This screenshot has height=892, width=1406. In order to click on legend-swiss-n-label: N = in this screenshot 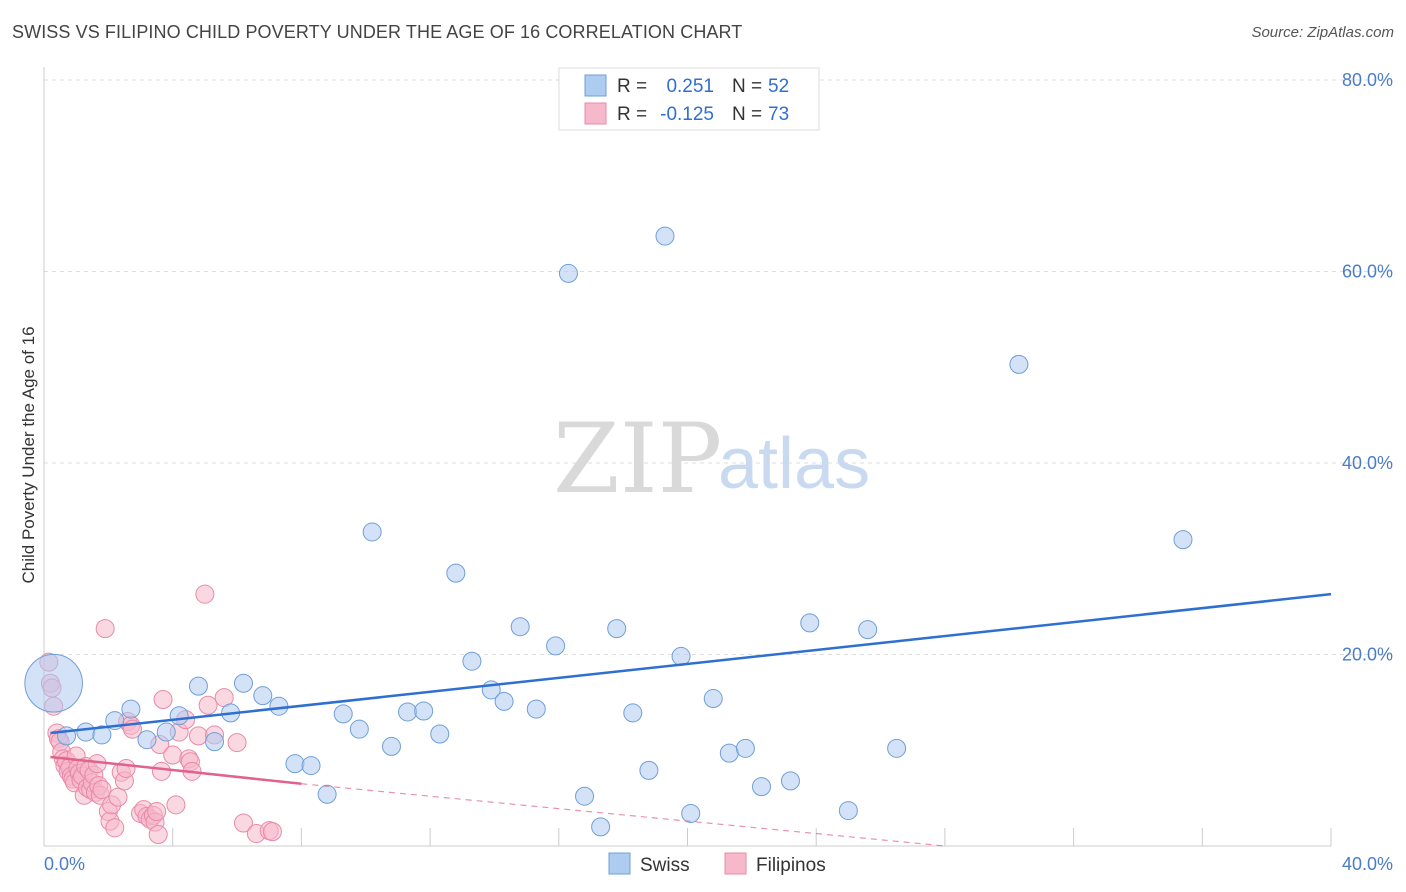, I will do `click(747, 86)`.